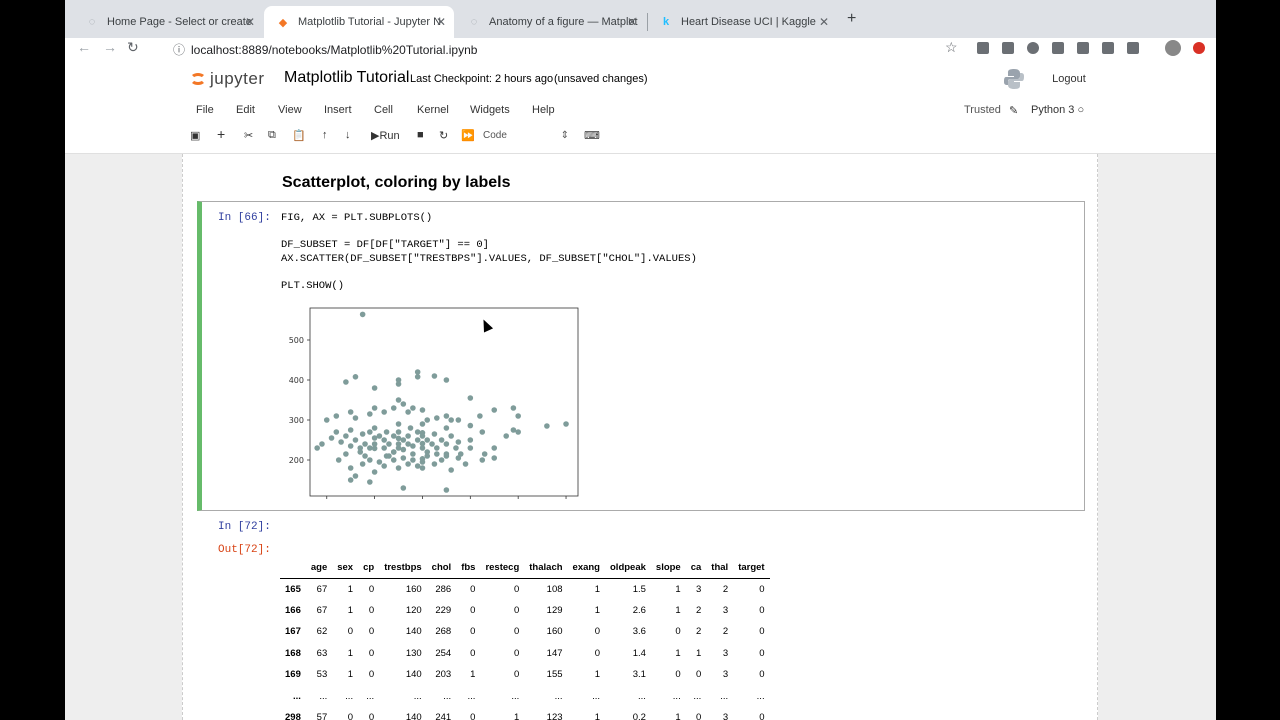 The image size is (1280, 720). I want to click on logout-button: Logout, so click(1069, 79).